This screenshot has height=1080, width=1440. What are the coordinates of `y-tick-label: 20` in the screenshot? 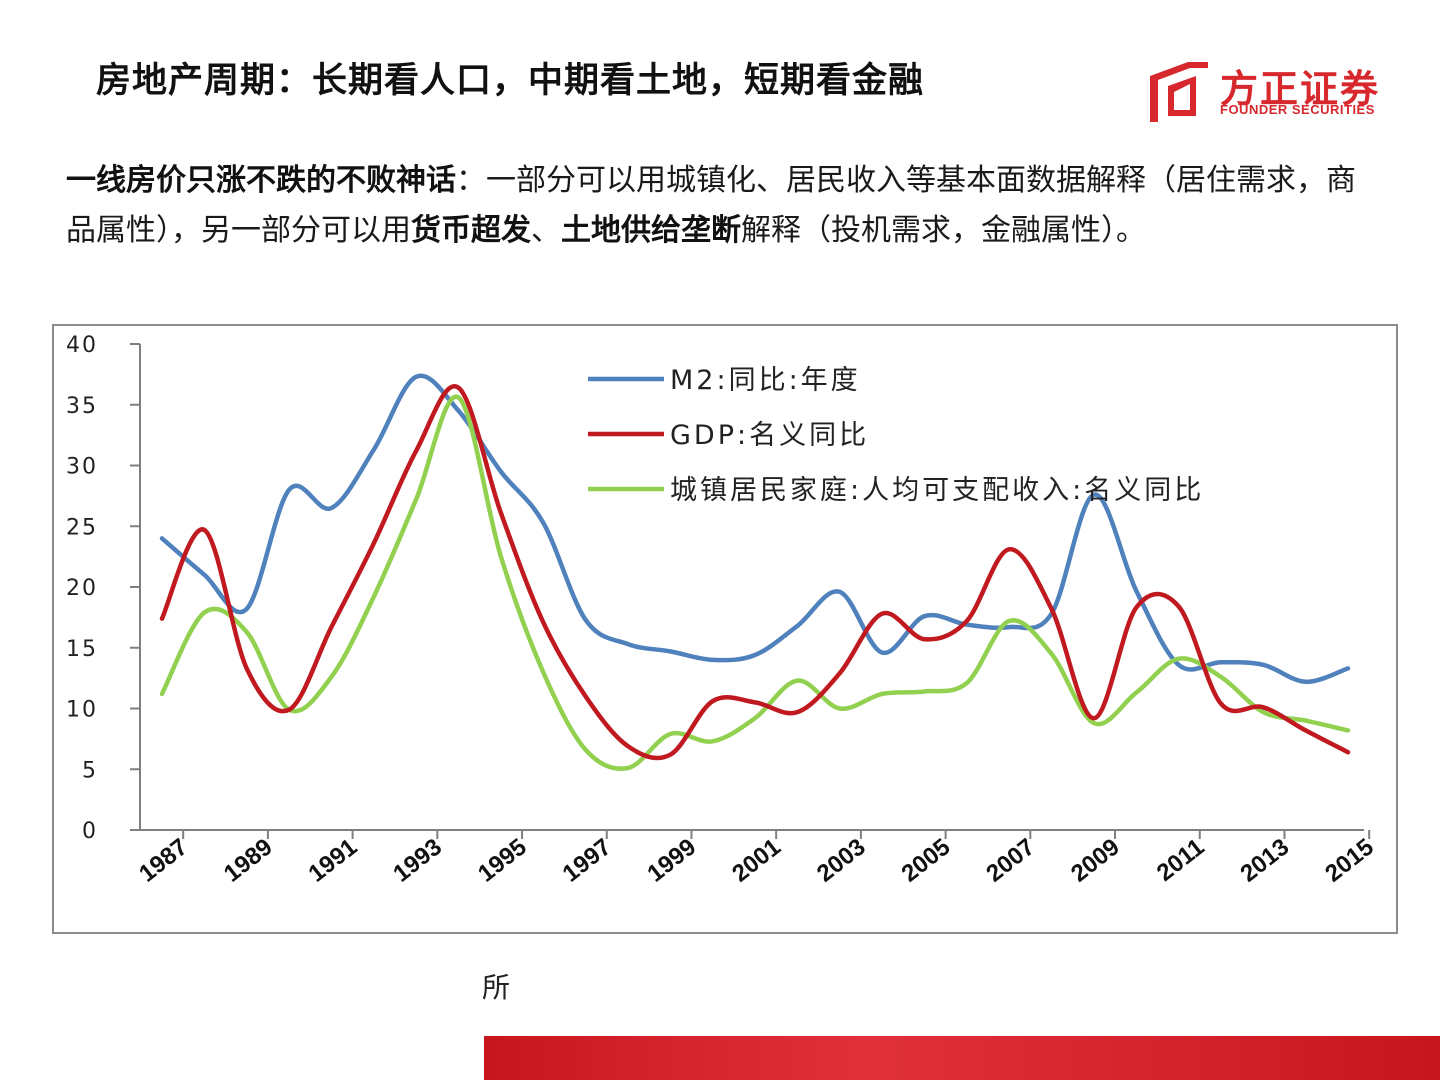 It's located at (82, 588).